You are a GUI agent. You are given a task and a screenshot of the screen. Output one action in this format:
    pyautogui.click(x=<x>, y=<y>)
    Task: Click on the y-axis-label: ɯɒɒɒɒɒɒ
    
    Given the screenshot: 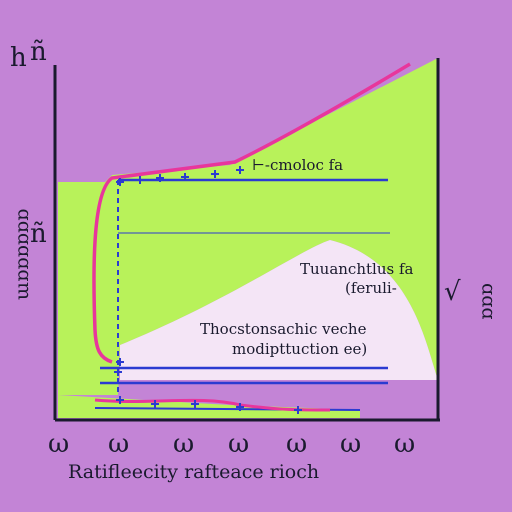 What is the action you would take?
    pyautogui.click(x=22, y=254)
    